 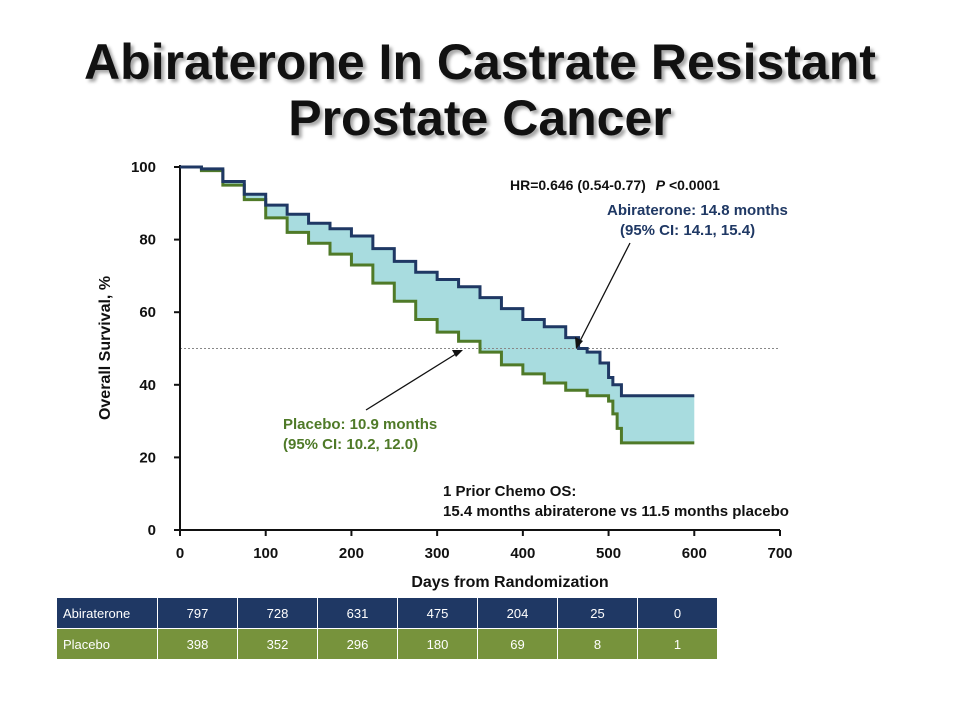 I want to click on risk-cell: 1, so click(x=677, y=644).